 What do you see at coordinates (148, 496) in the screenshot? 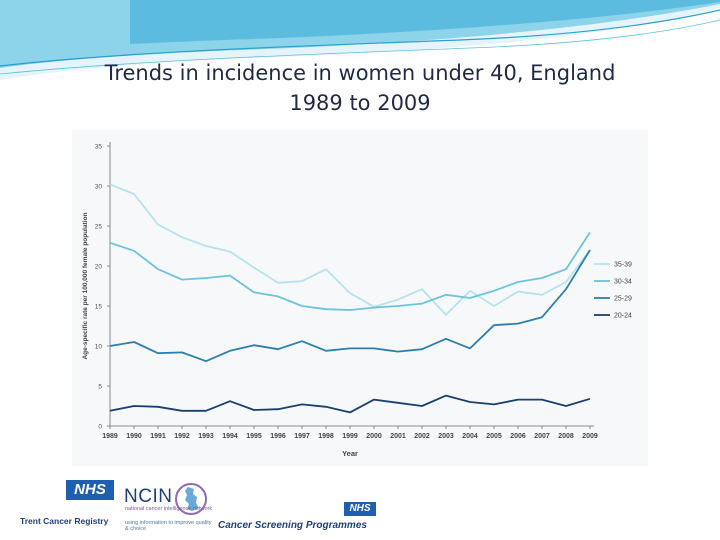
I see `ncin-logo-wordmark: NCIN` at bounding box center [148, 496].